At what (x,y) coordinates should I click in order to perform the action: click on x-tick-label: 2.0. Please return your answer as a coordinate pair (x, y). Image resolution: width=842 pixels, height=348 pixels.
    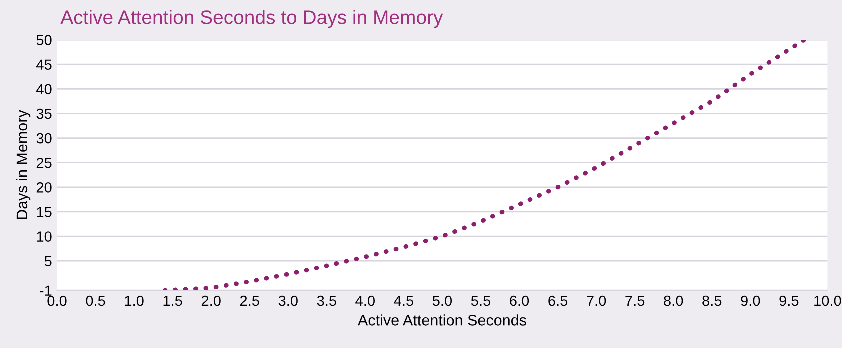
    Looking at the image, I should click on (211, 301).